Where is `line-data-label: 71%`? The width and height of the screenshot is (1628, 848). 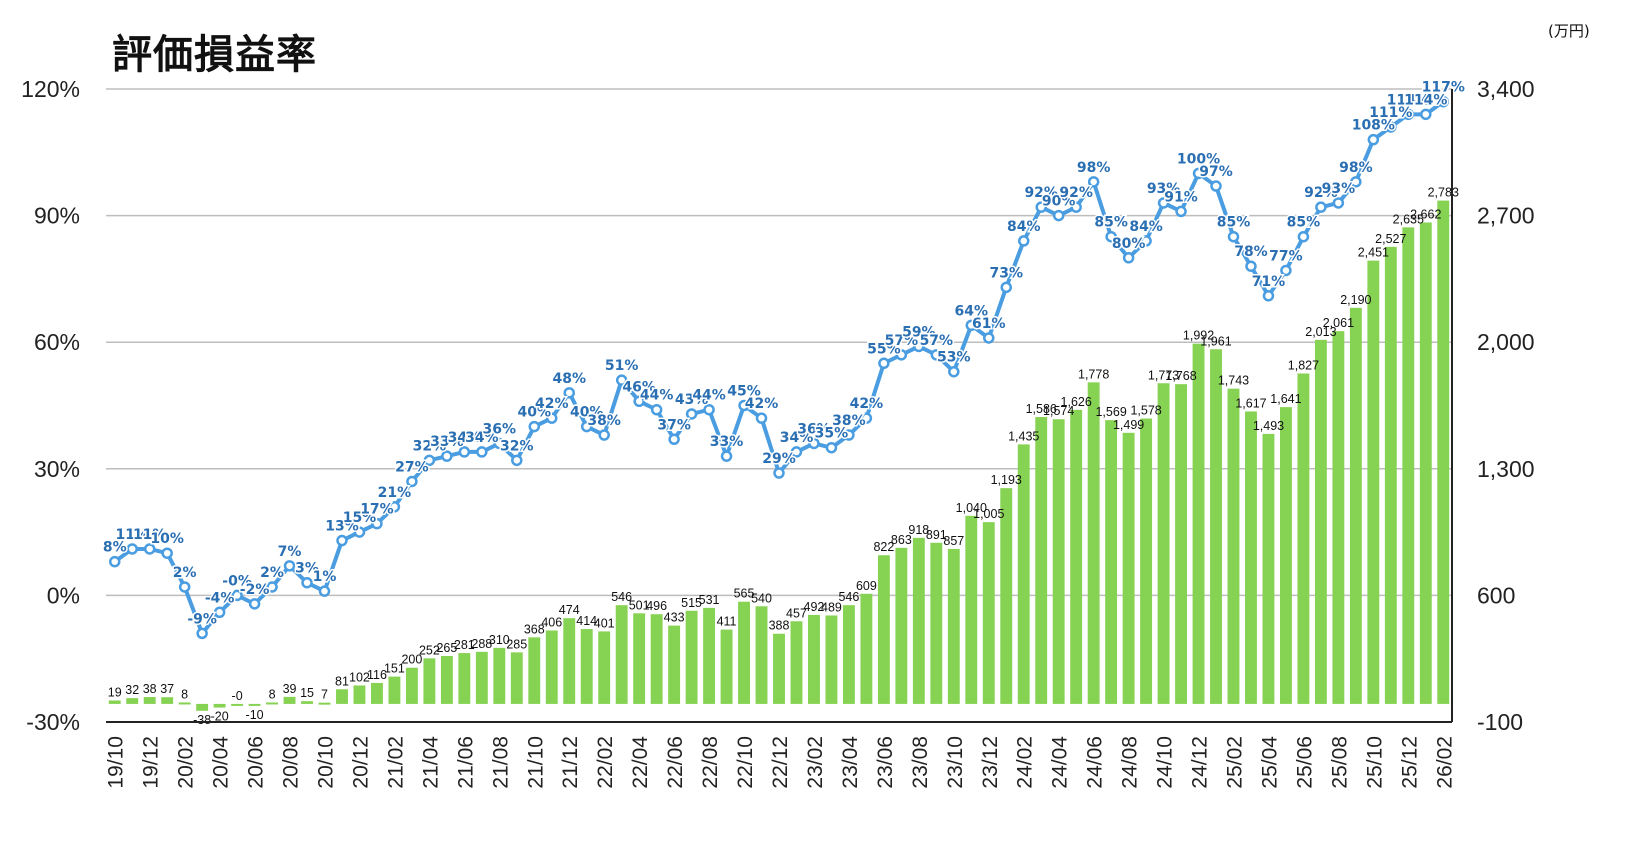
line-data-label: 71% is located at coordinates (1269, 282).